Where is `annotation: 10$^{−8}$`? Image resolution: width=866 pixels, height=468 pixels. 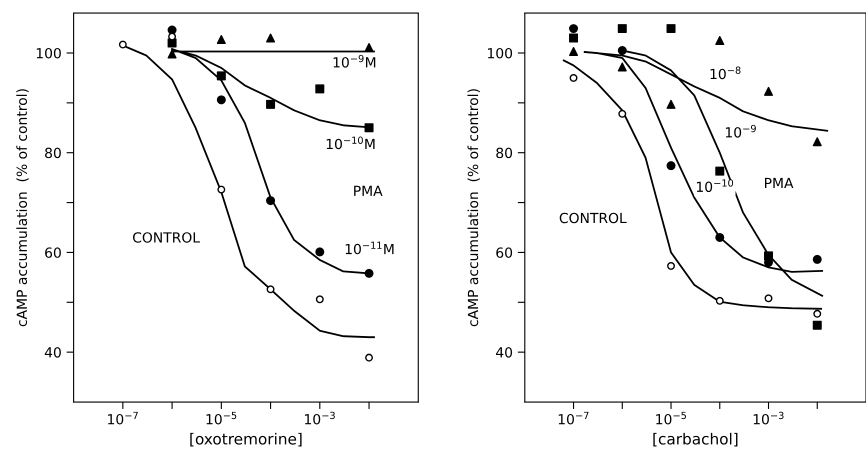
annotation: 10$^{−8}$ is located at coordinates (725, 73).